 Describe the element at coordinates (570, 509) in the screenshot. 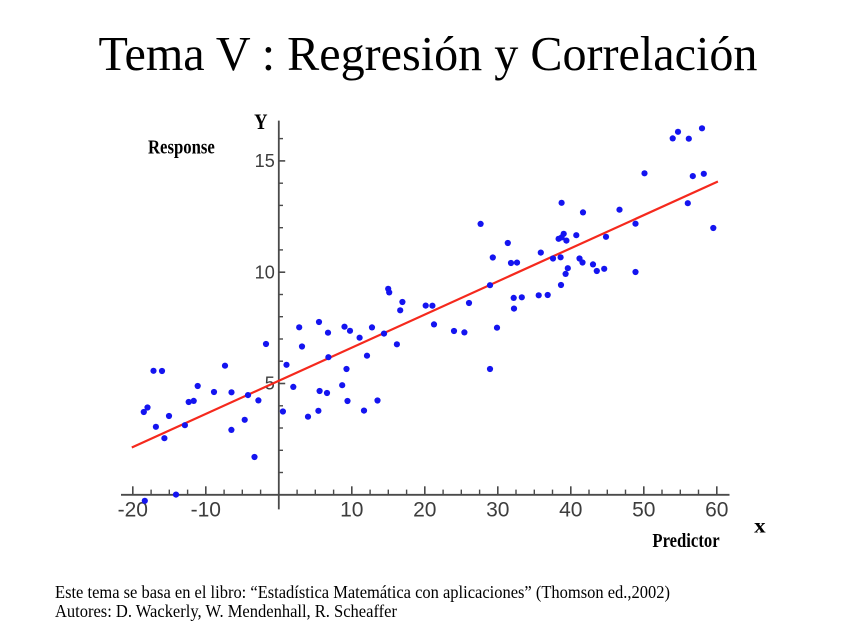

I see `svg-text: 40` at that location.